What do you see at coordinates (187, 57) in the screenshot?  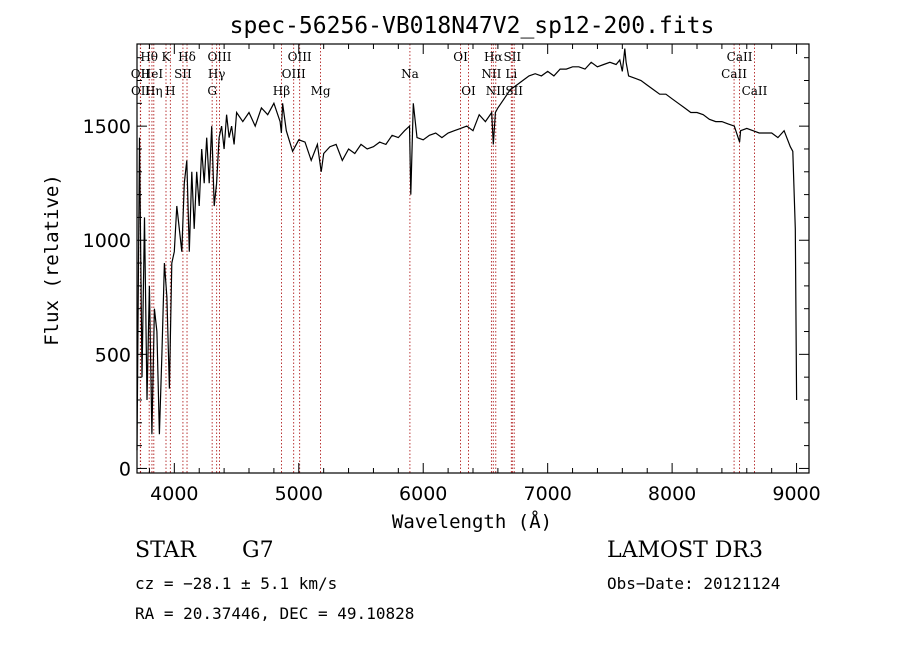 I see `line-label: Hδ` at bounding box center [187, 57].